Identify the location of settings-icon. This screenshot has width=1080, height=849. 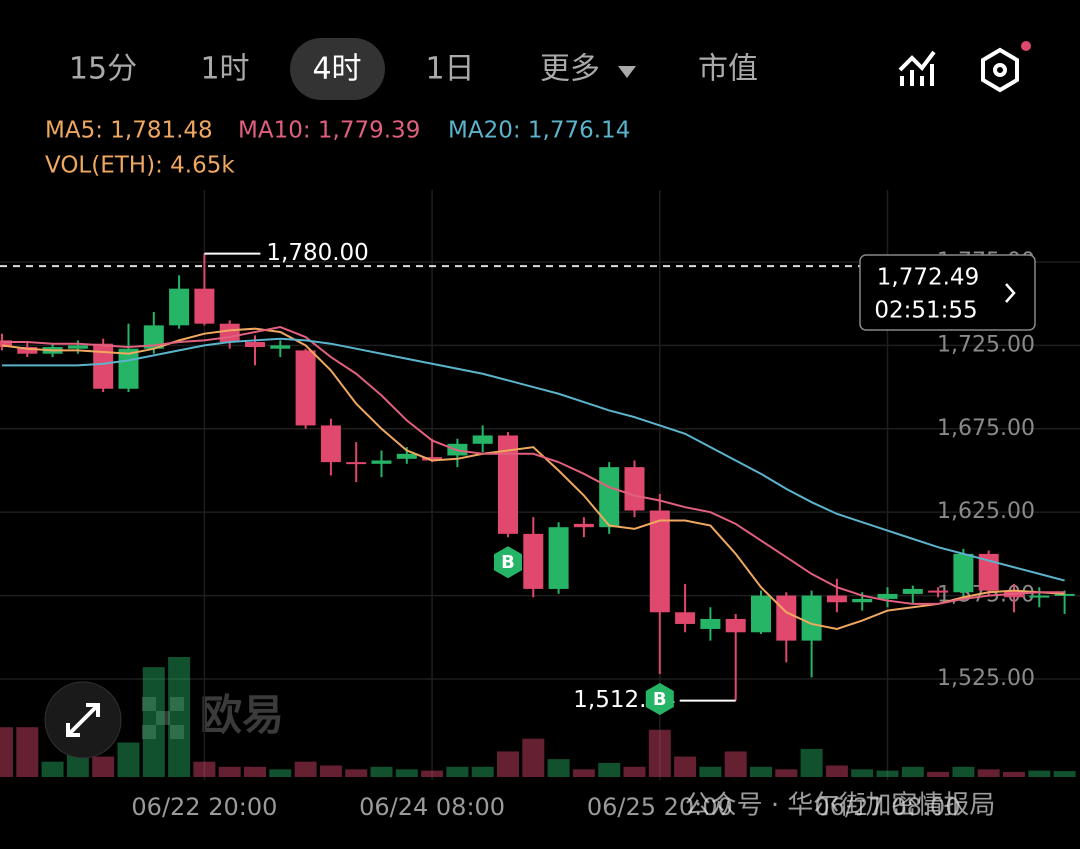
(1000, 70).